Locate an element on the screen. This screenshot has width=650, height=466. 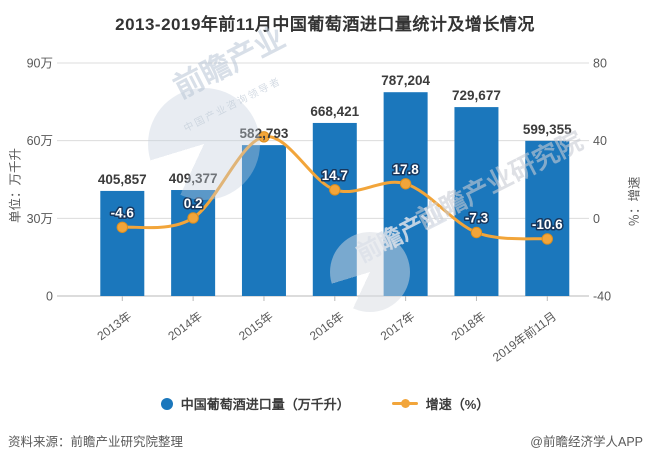
bar-label-2016年: 668,421 is located at coordinates (334, 111).